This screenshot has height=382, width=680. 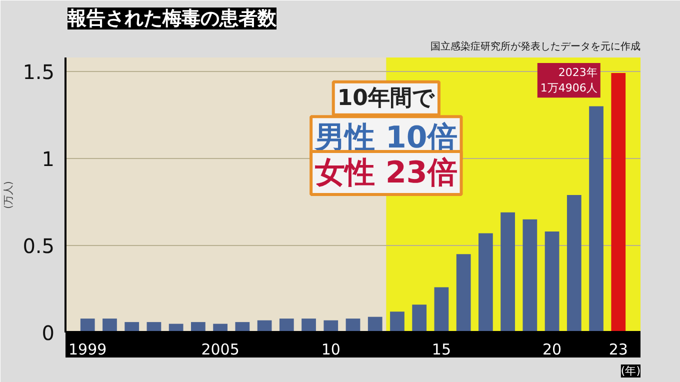 What do you see at coordinates (630, 371) in the screenshot?
I see `x-axis-title: (年)` at bounding box center [630, 371].